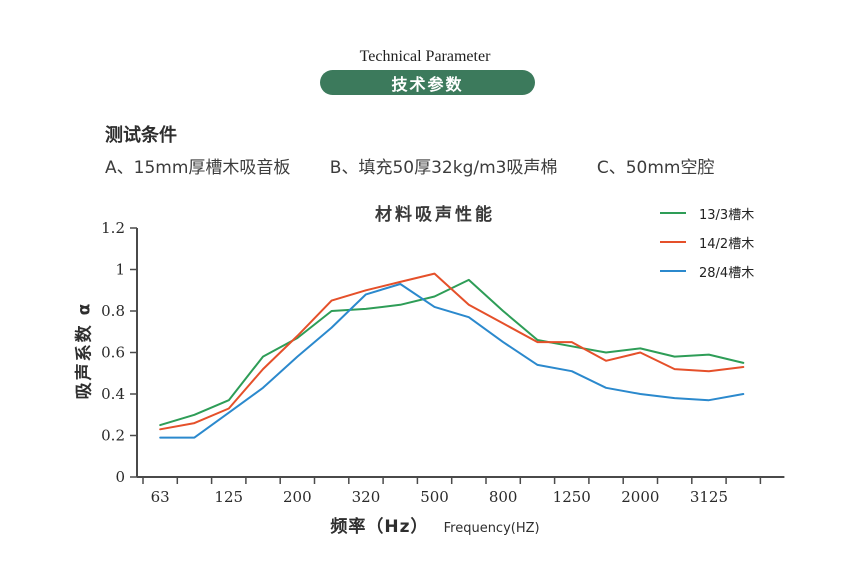  I want to click on x-tick-label: 125, so click(228, 497).